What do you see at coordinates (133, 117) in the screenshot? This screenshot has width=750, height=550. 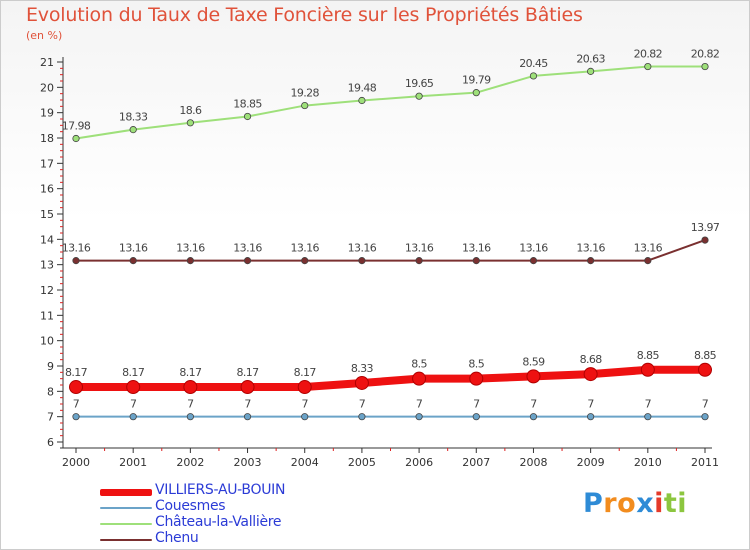 I see `data-label: 18.33` at bounding box center [133, 117].